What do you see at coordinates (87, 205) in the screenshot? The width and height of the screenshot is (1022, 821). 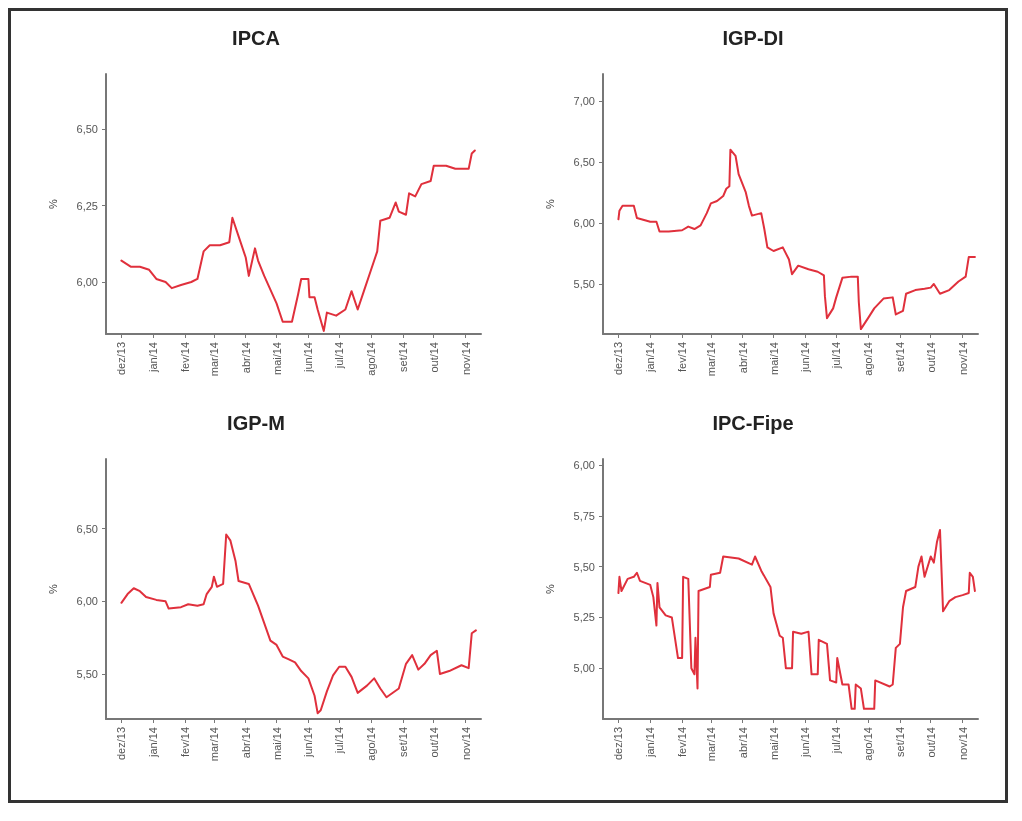 I see `y-tick-label: 6,25` at bounding box center [87, 205].